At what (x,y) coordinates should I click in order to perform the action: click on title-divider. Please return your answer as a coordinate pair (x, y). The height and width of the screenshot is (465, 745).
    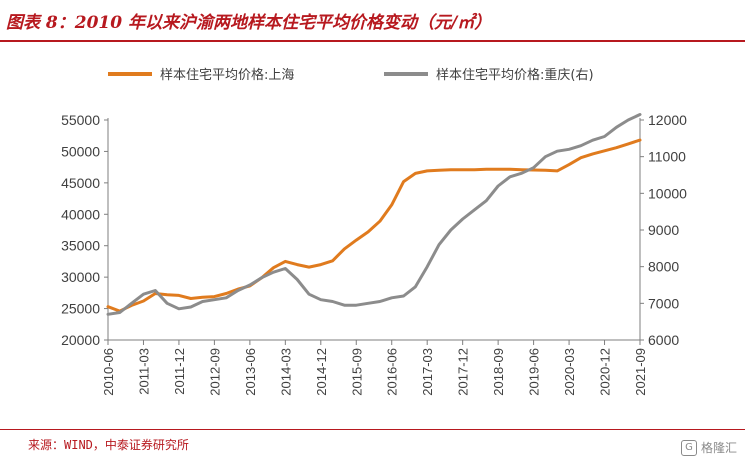
    Looking at the image, I should click on (372, 41).